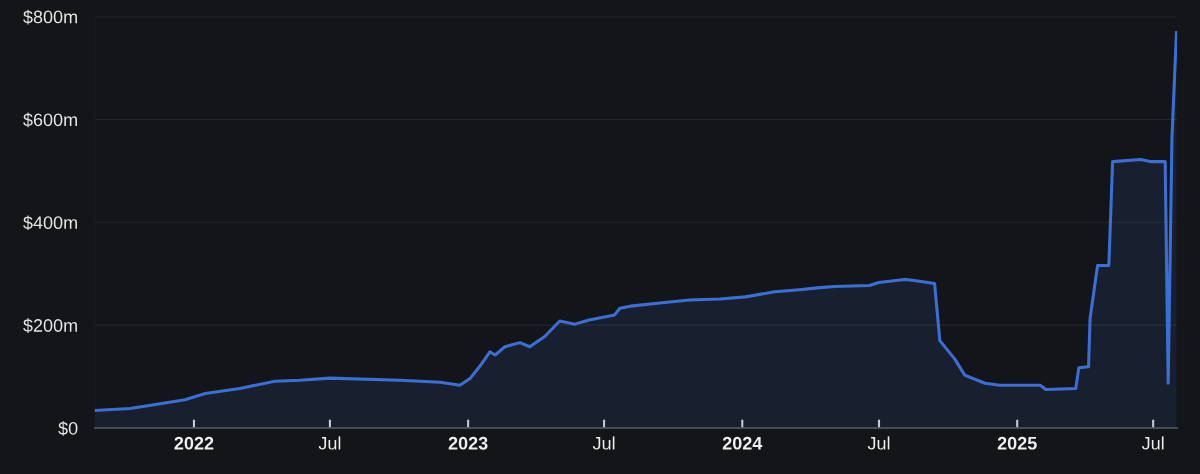 The image size is (1200, 474). I want to click on y-tick-label: $0, so click(68, 428).